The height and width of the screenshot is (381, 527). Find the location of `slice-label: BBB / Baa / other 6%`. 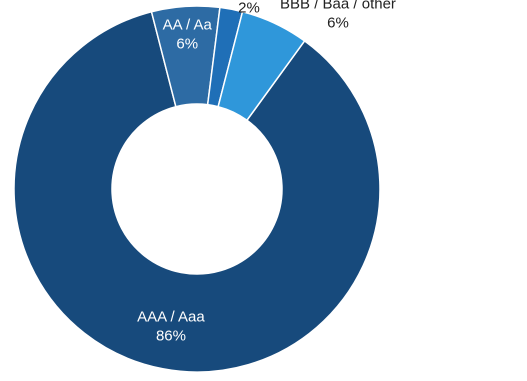

slice-label: BBB / Baa / other 6% is located at coordinates (338, 16).